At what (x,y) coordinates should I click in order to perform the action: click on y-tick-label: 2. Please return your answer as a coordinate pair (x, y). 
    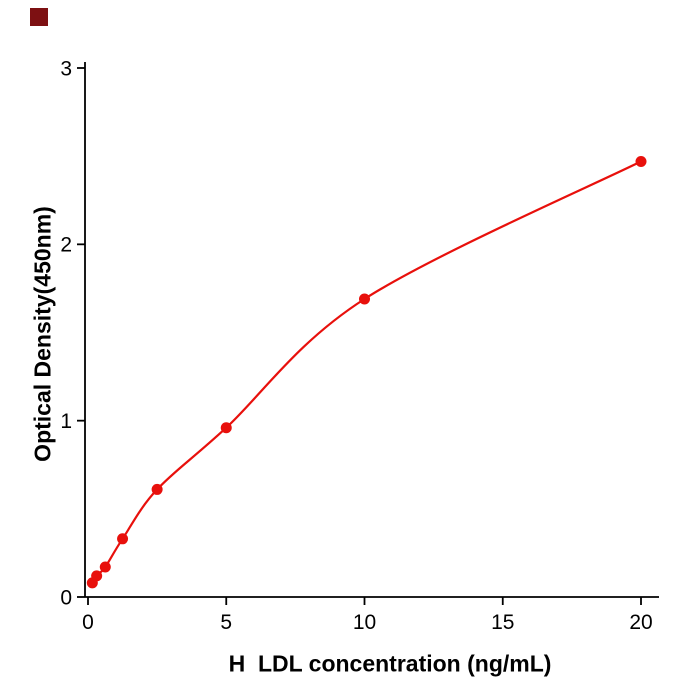
    Looking at the image, I should click on (66, 245).